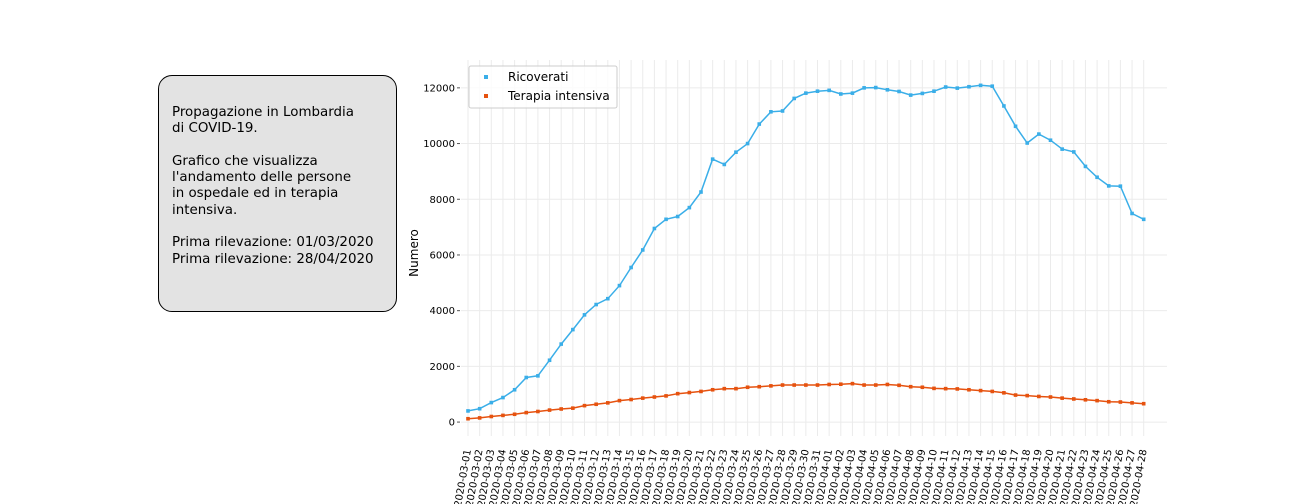 This screenshot has height=504, width=1296. What do you see at coordinates (439, 144) in the screenshot?
I see `y-tick-label: 10000` at bounding box center [439, 144].